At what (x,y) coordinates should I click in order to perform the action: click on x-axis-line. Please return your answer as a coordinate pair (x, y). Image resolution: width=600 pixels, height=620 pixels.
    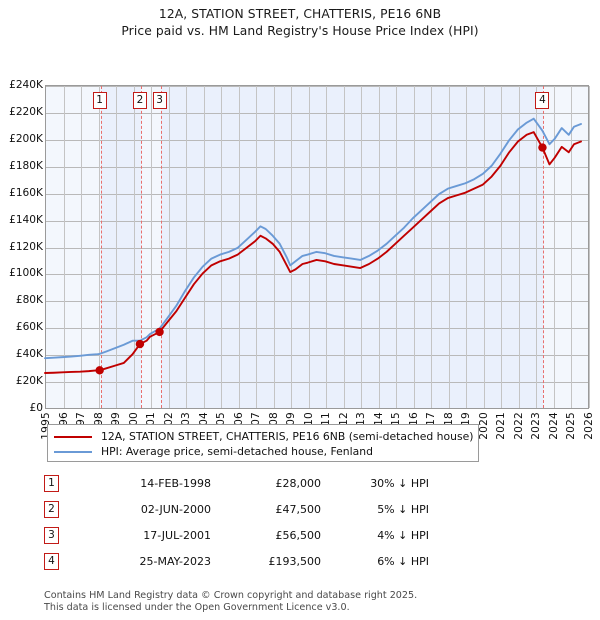
    Looking at the image, I should click on (317, 408).